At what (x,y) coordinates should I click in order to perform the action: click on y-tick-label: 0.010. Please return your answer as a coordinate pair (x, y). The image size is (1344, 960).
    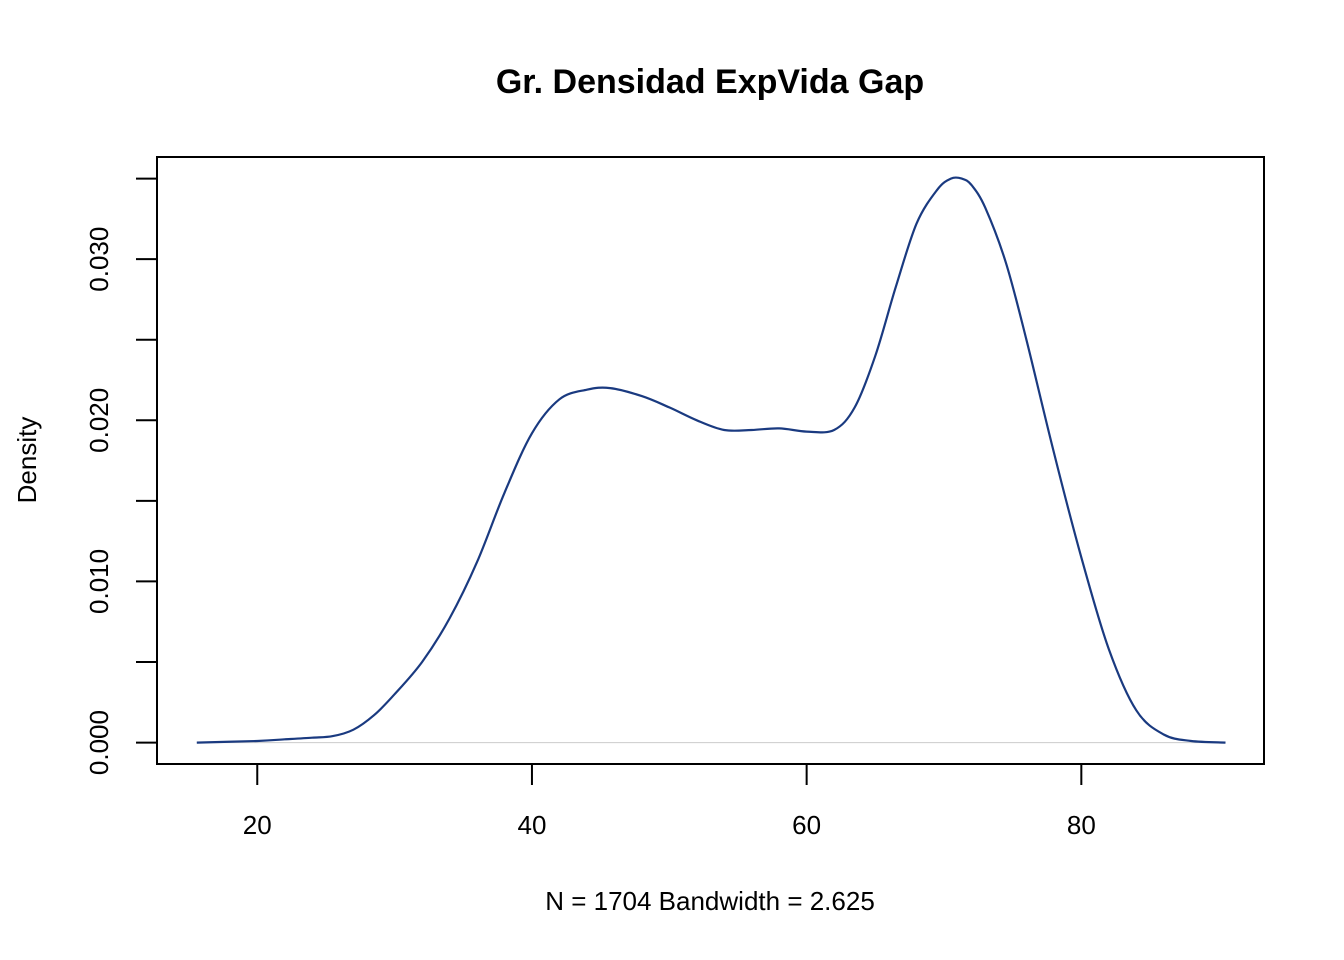
    Looking at the image, I should click on (99, 581).